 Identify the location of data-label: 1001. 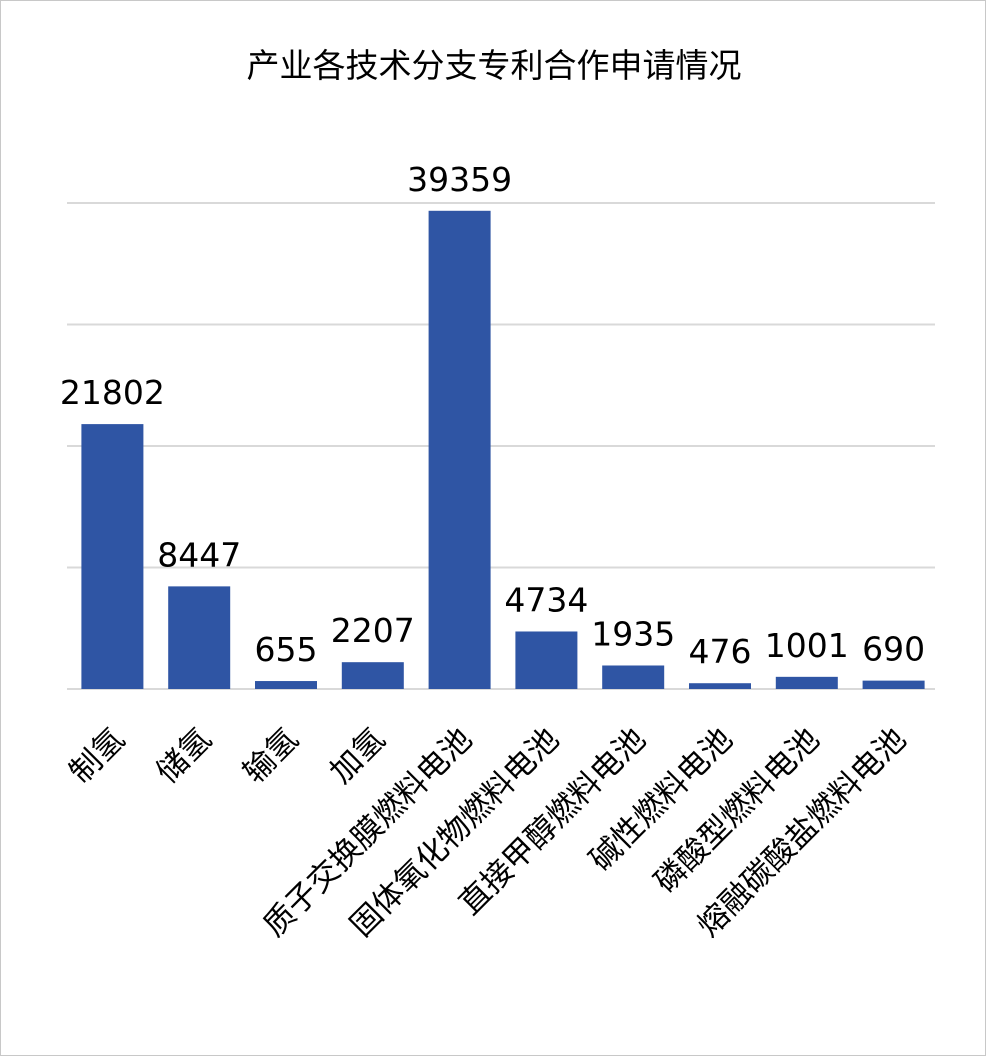
(807, 645).